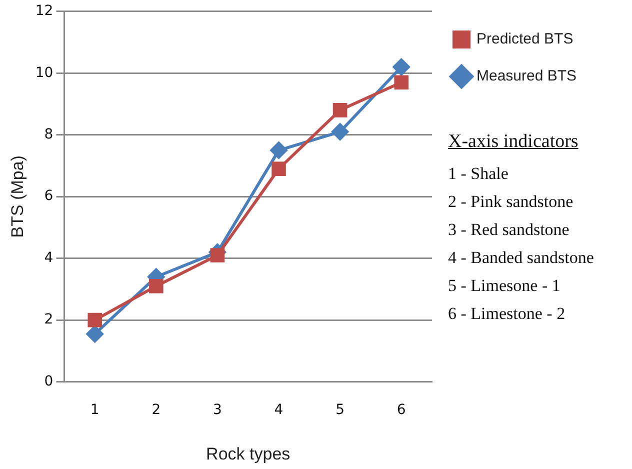  I want to click on text: 6 - Limestone - 2, so click(507, 314).